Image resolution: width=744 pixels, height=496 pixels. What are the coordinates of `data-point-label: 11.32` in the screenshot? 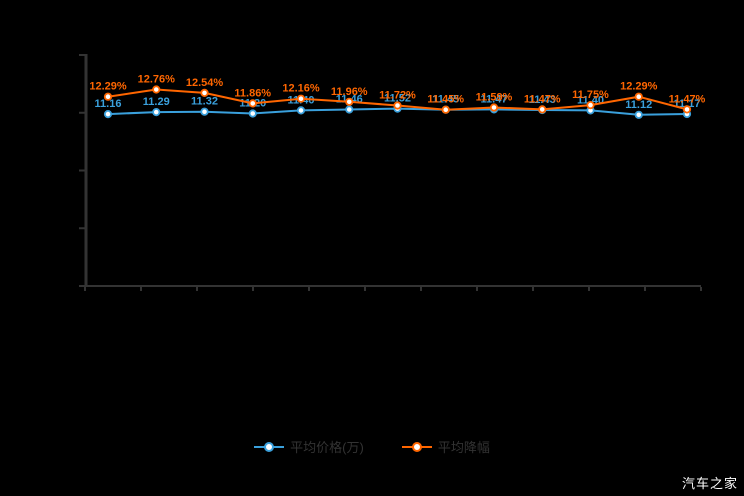 It's located at (204, 102).